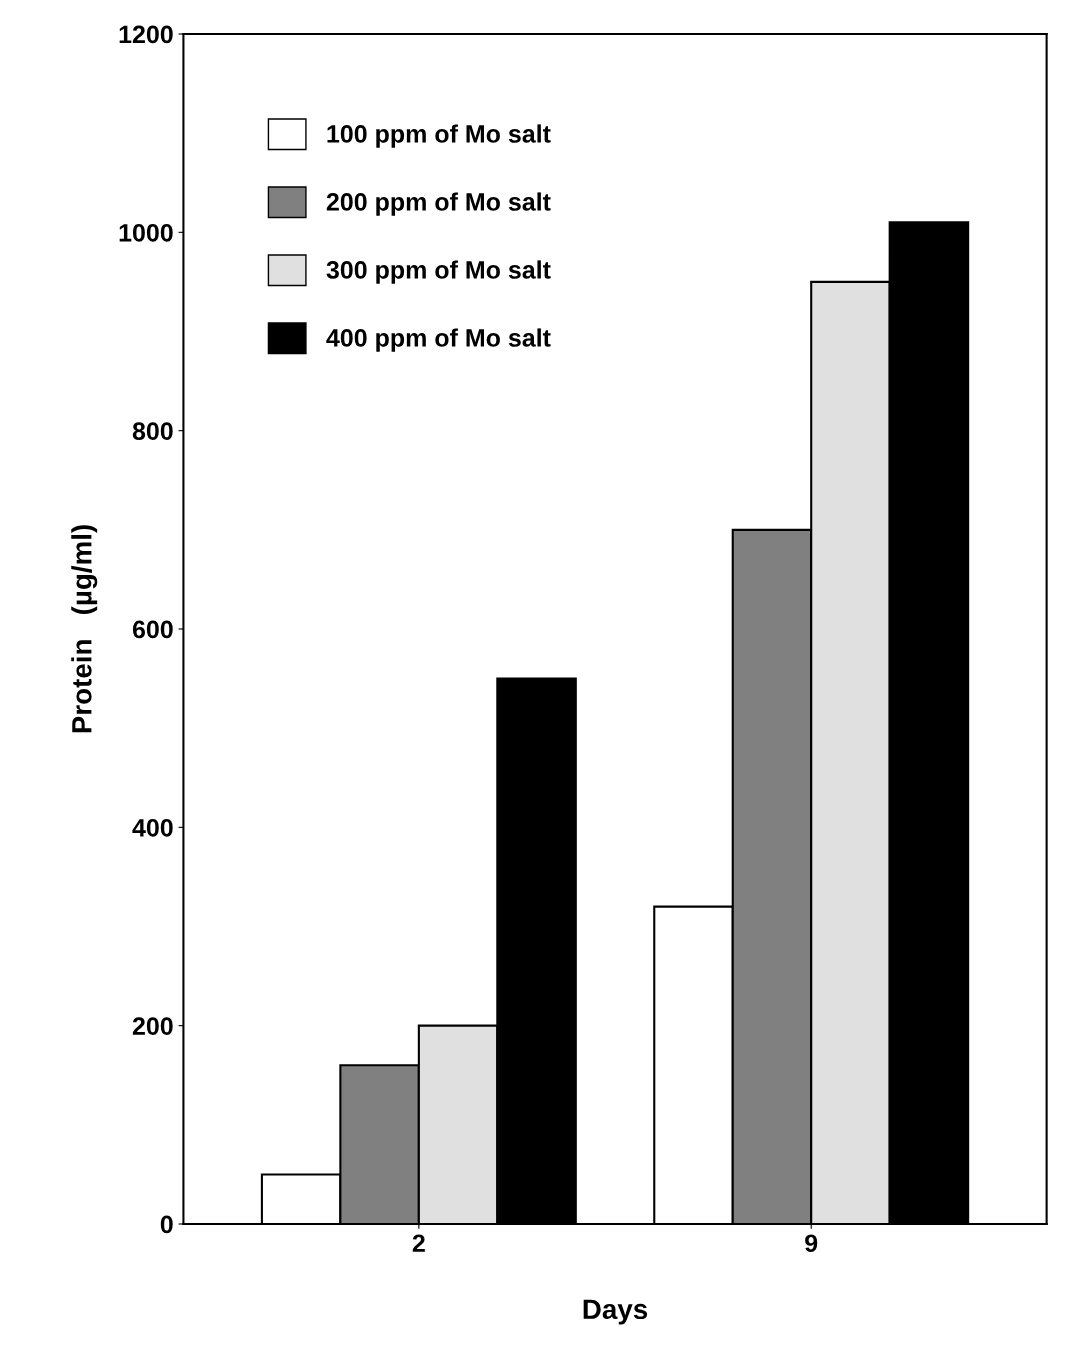 The height and width of the screenshot is (1360, 1079). What do you see at coordinates (146, 34) in the screenshot?
I see `y-tick-label: 1200` at bounding box center [146, 34].